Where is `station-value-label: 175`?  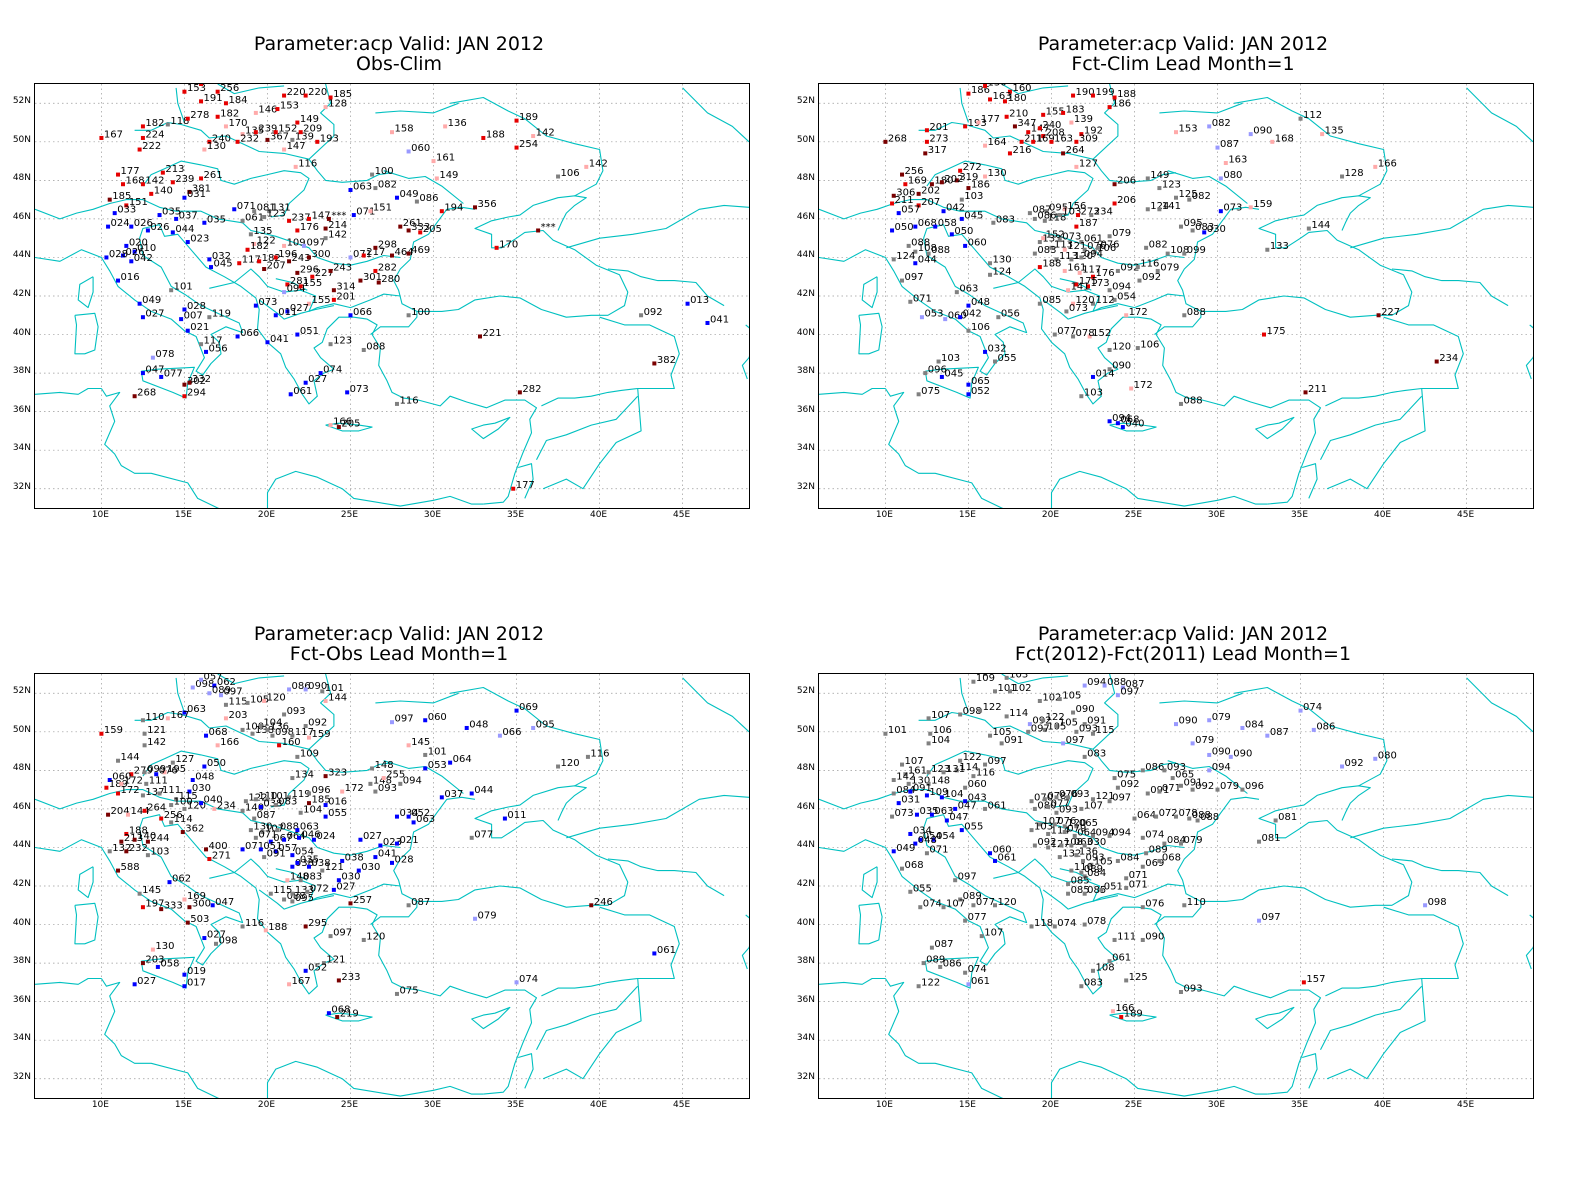
station-value-label: 175 is located at coordinates (1276, 331).